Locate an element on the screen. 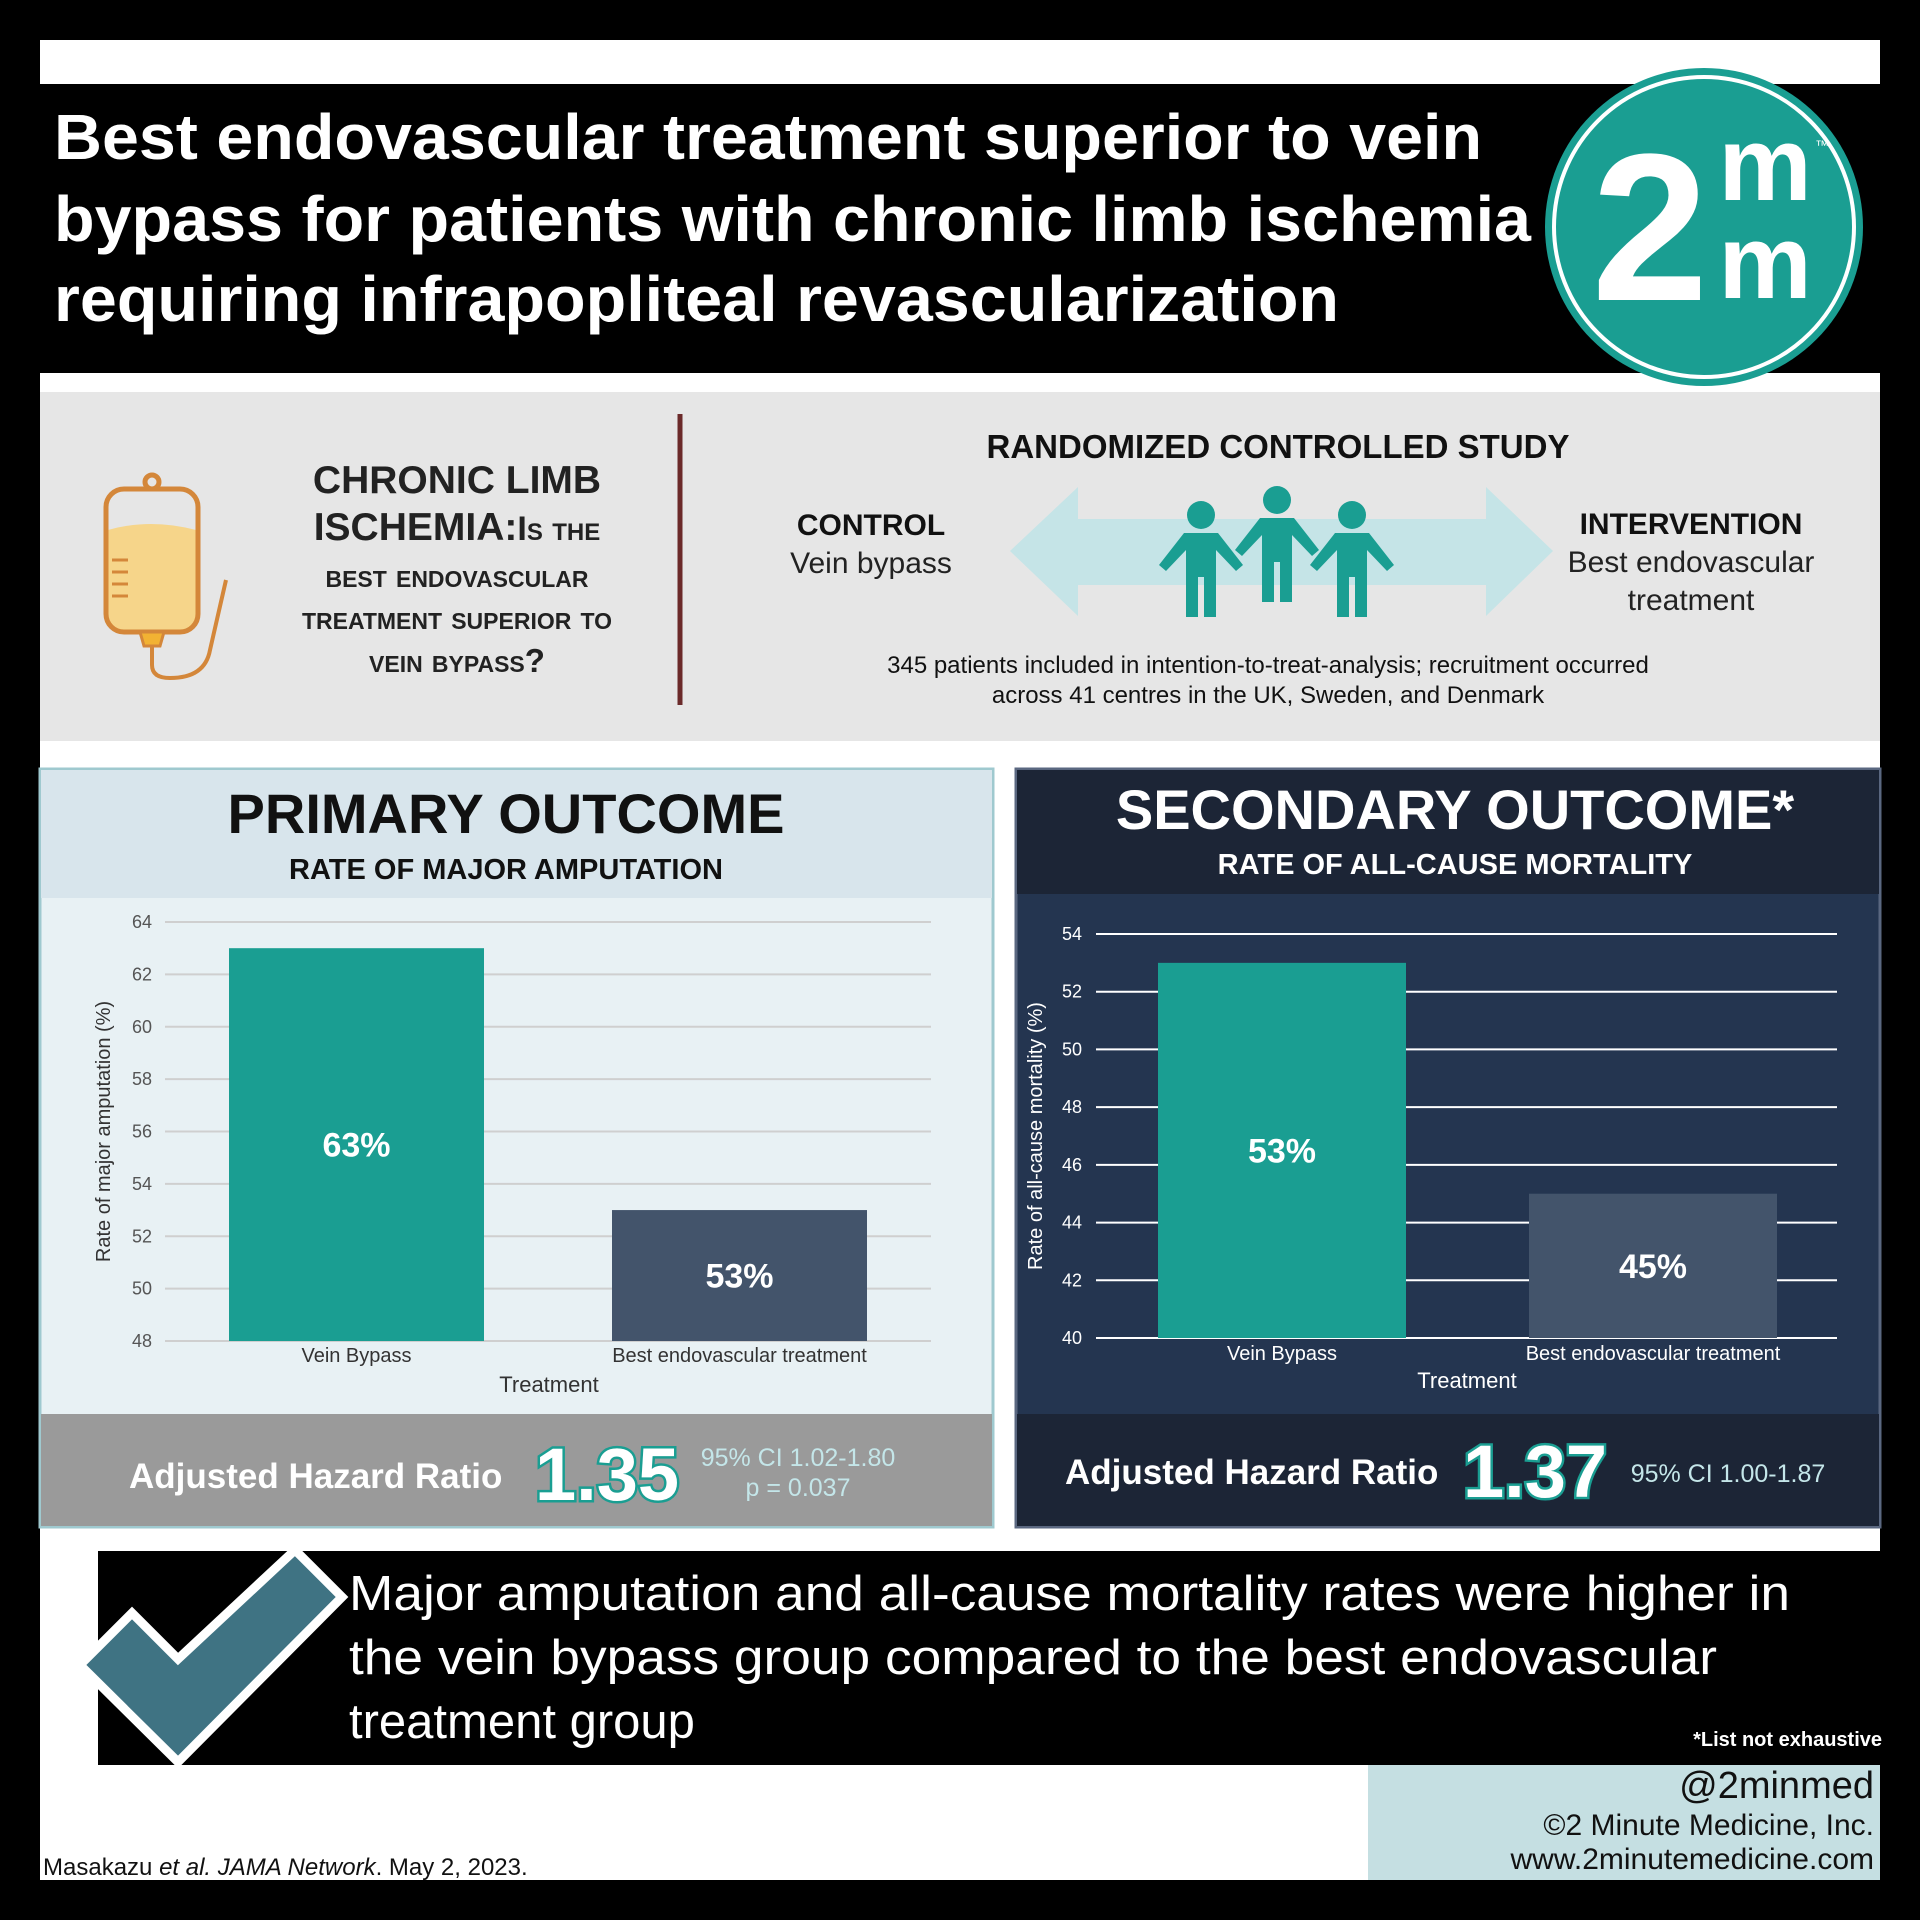 Image resolution: width=1920 pixels, height=1920 pixels. y-tick-label: 42 is located at coordinates (1072, 1280).